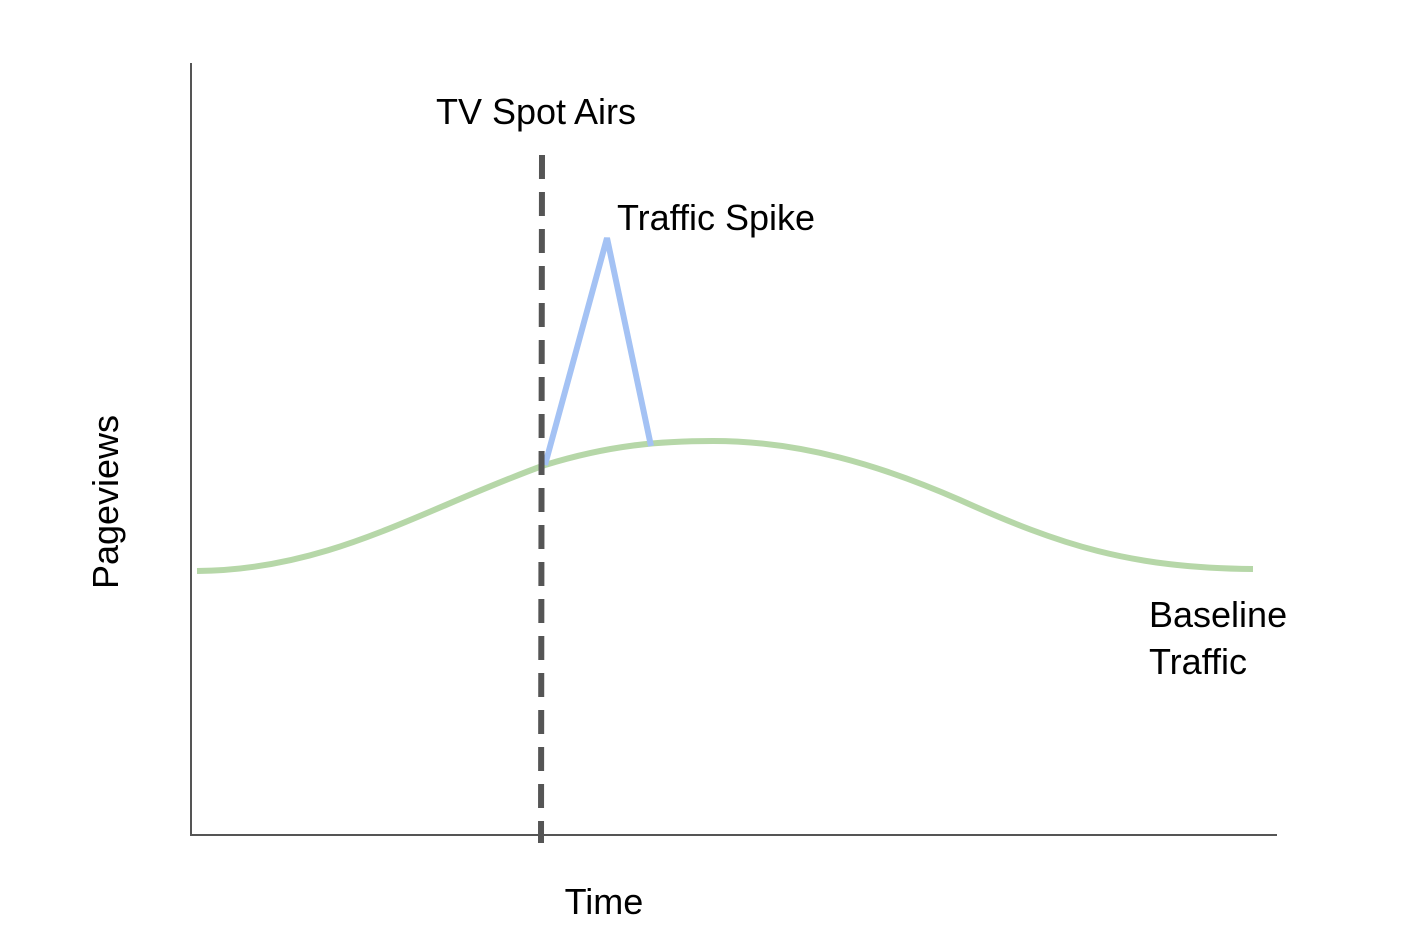  What do you see at coordinates (541, 499) in the screenshot?
I see `event-line` at bounding box center [541, 499].